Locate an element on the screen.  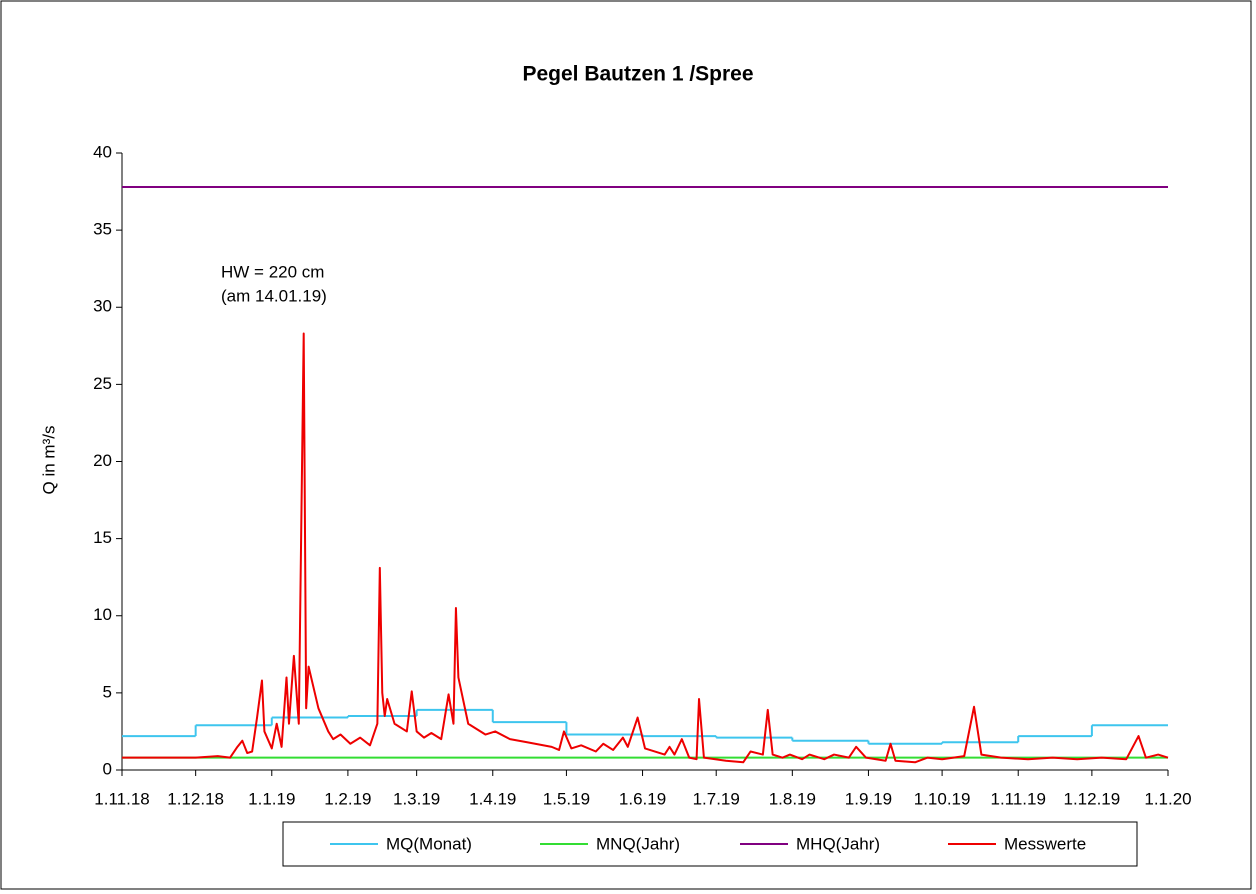
x-tick-label: 1.7.19 is located at coordinates (716, 798).